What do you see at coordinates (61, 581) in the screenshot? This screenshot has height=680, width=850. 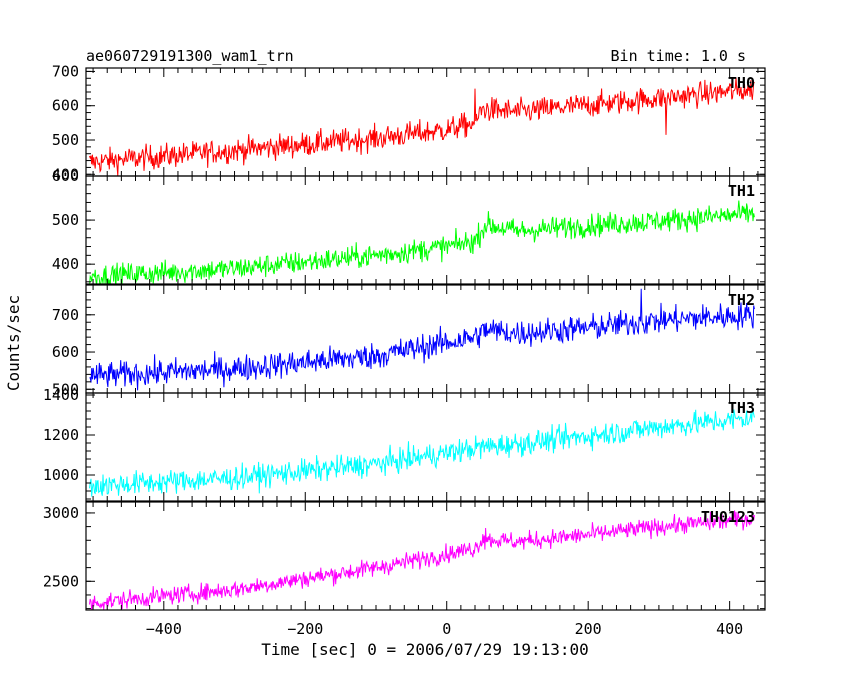 I see `y-tick-label: 2500` at bounding box center [61, 581].